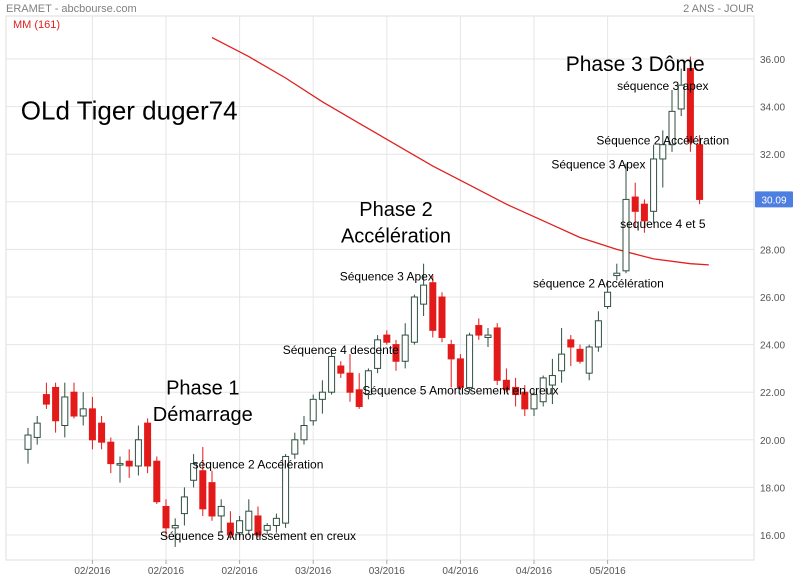  Describe the element at coordinates (129, 111) in the screenshot. I see `chart-annotation: OLd Tiger duger74` at that location.